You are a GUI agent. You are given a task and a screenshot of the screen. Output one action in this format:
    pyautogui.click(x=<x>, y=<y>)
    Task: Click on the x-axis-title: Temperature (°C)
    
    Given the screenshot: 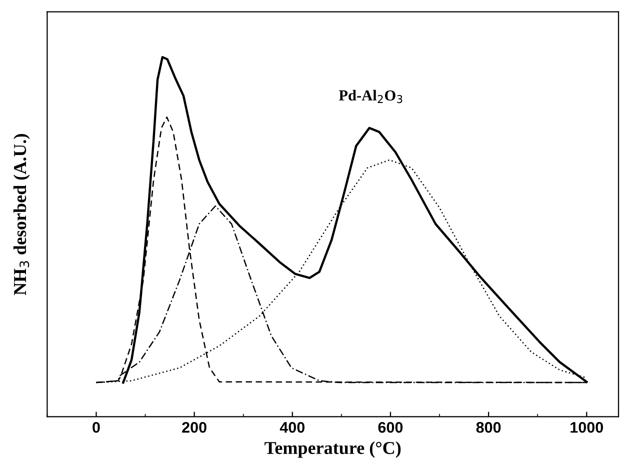 What is the action you would take?
    pyautogui.click(x=332, y=449)
    